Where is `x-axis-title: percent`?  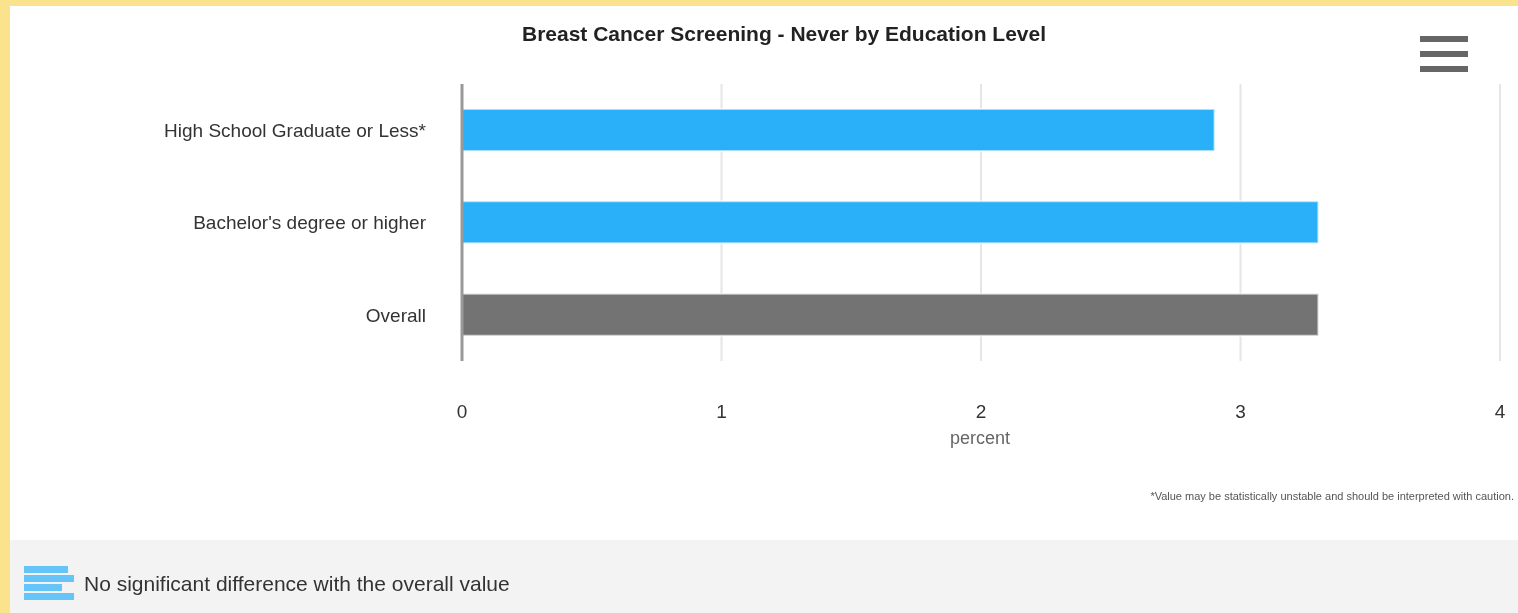 x-axis-title: percent is located at coordinates (979, 438).